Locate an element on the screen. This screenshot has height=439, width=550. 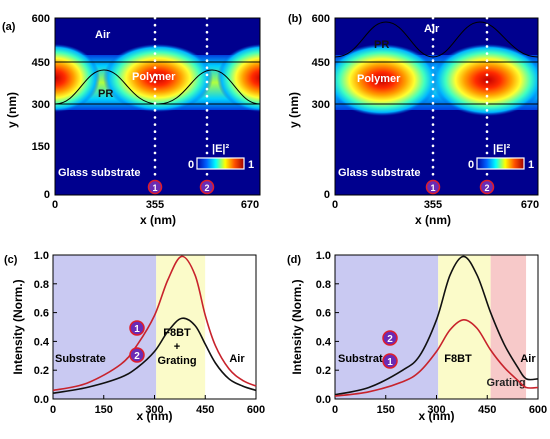
panel-d-xlabel: x (nm) is located at coordinates (437, 416).